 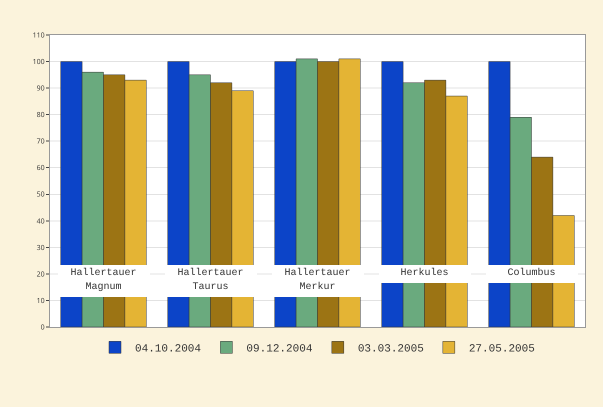 I want to click on legend-label: 03.03.2005, so click(x=391, y=350).